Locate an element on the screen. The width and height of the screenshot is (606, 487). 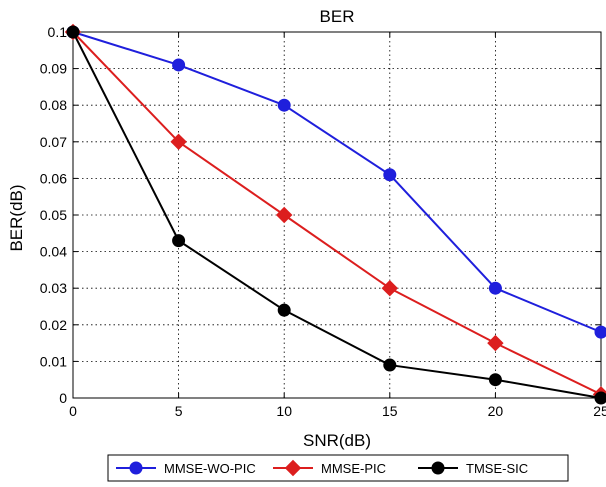
y-tick-label: 0.03 is located at coordinates (53, 288).